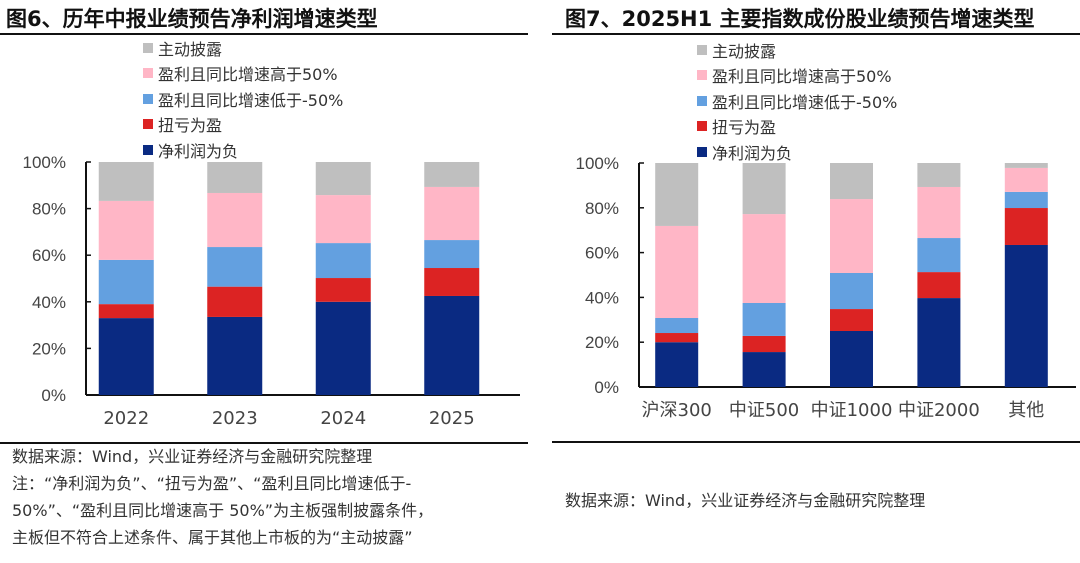  Describe the element at coordinates (764, 410) in the screenshot. I see `x-tick-label: 中证500` at that location.